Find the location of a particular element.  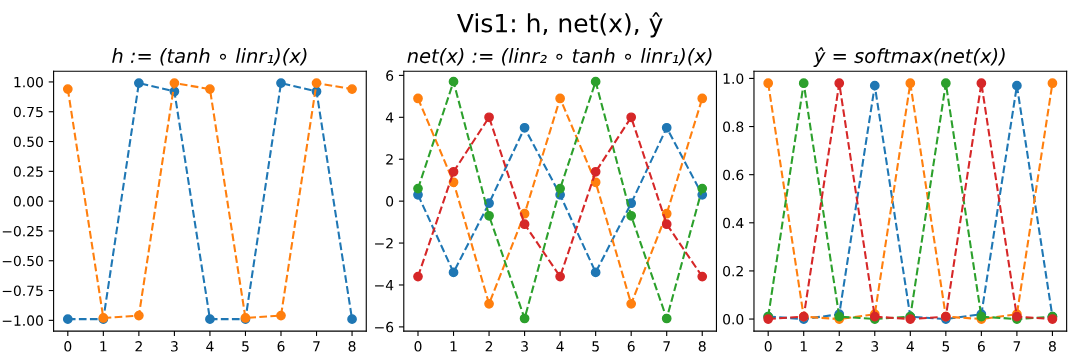

y-tick-label: −4 is located at coordinates (384, 285).